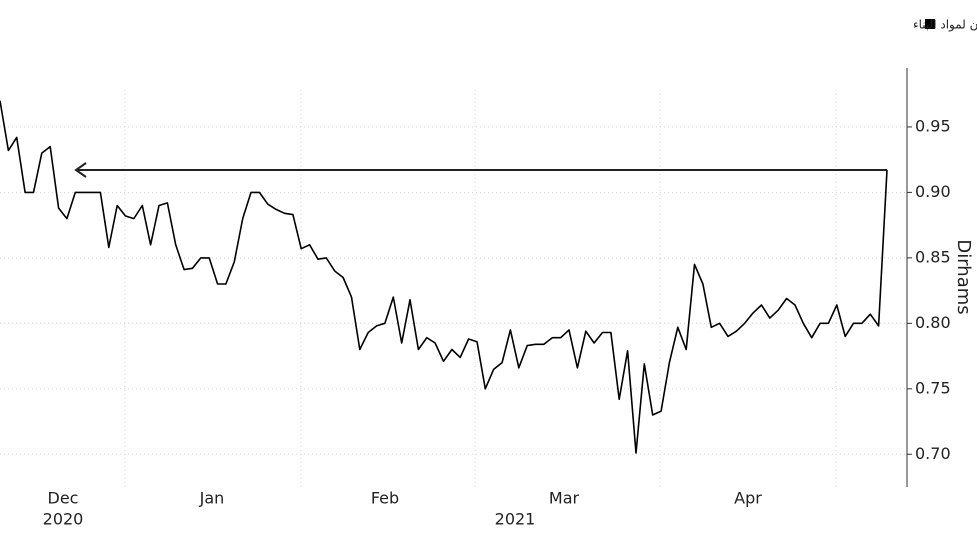 The width and height of the screenshot is (977, 553). I want to click on y-tick-label: 0.95, so click(933, 125).